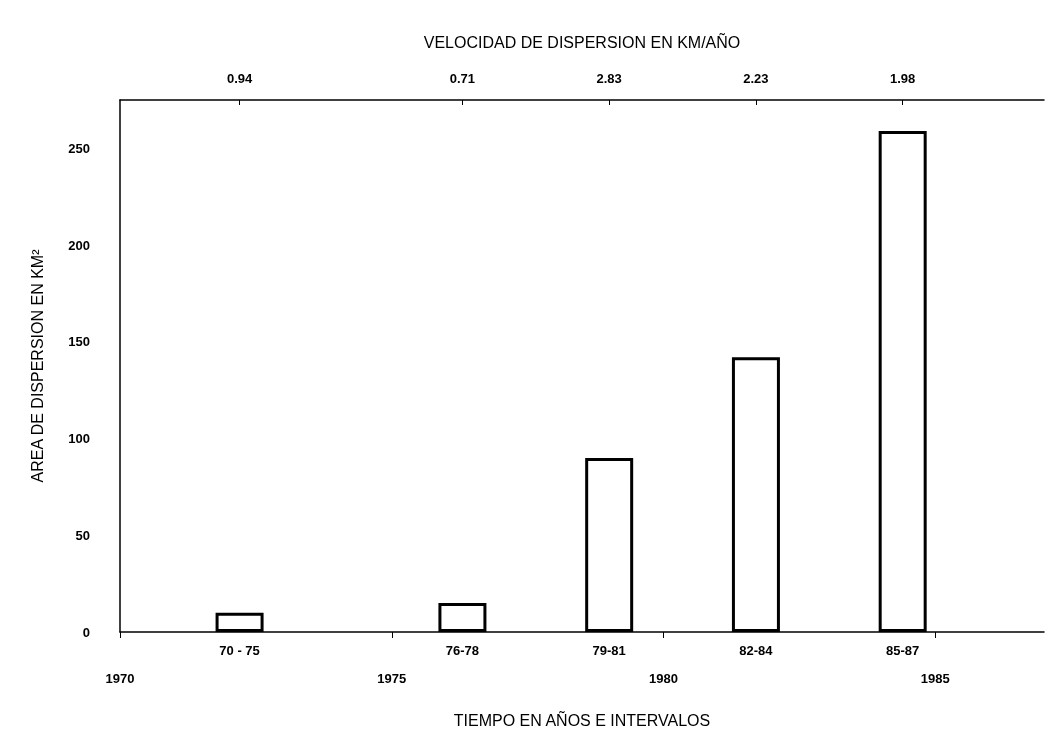  Describe the element at coordinates (239, 650) in the screenshot. I see `annotation: 70 - 75` at that location.